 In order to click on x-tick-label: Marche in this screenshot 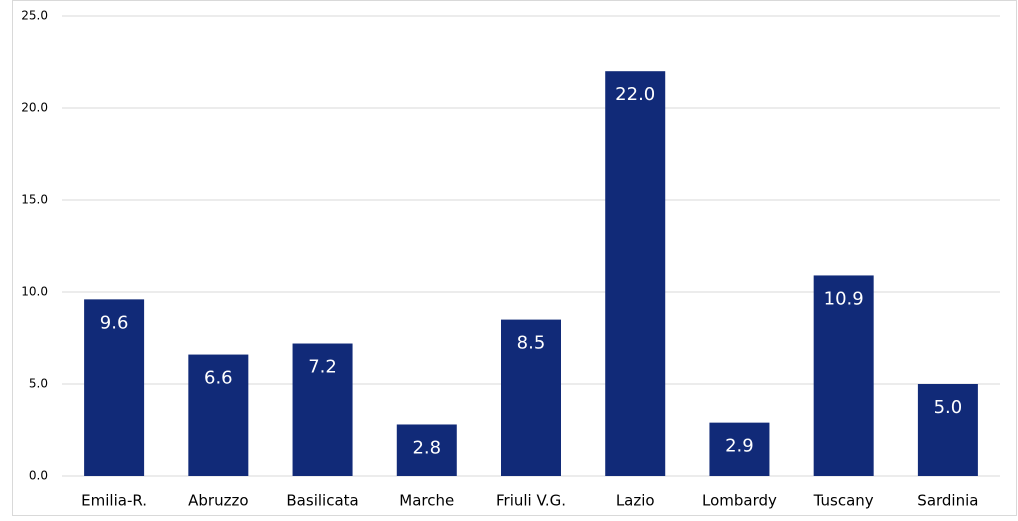, I will do `click(426, 501)`.